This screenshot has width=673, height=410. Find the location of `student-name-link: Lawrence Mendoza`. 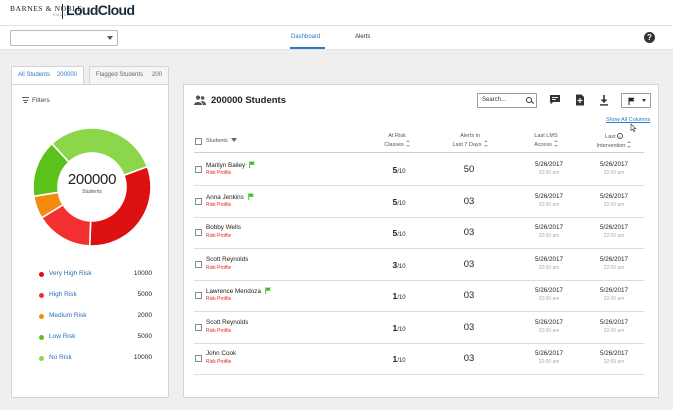

student-name-link: Lawrence Mendoza is located at coordinates (233, 291).